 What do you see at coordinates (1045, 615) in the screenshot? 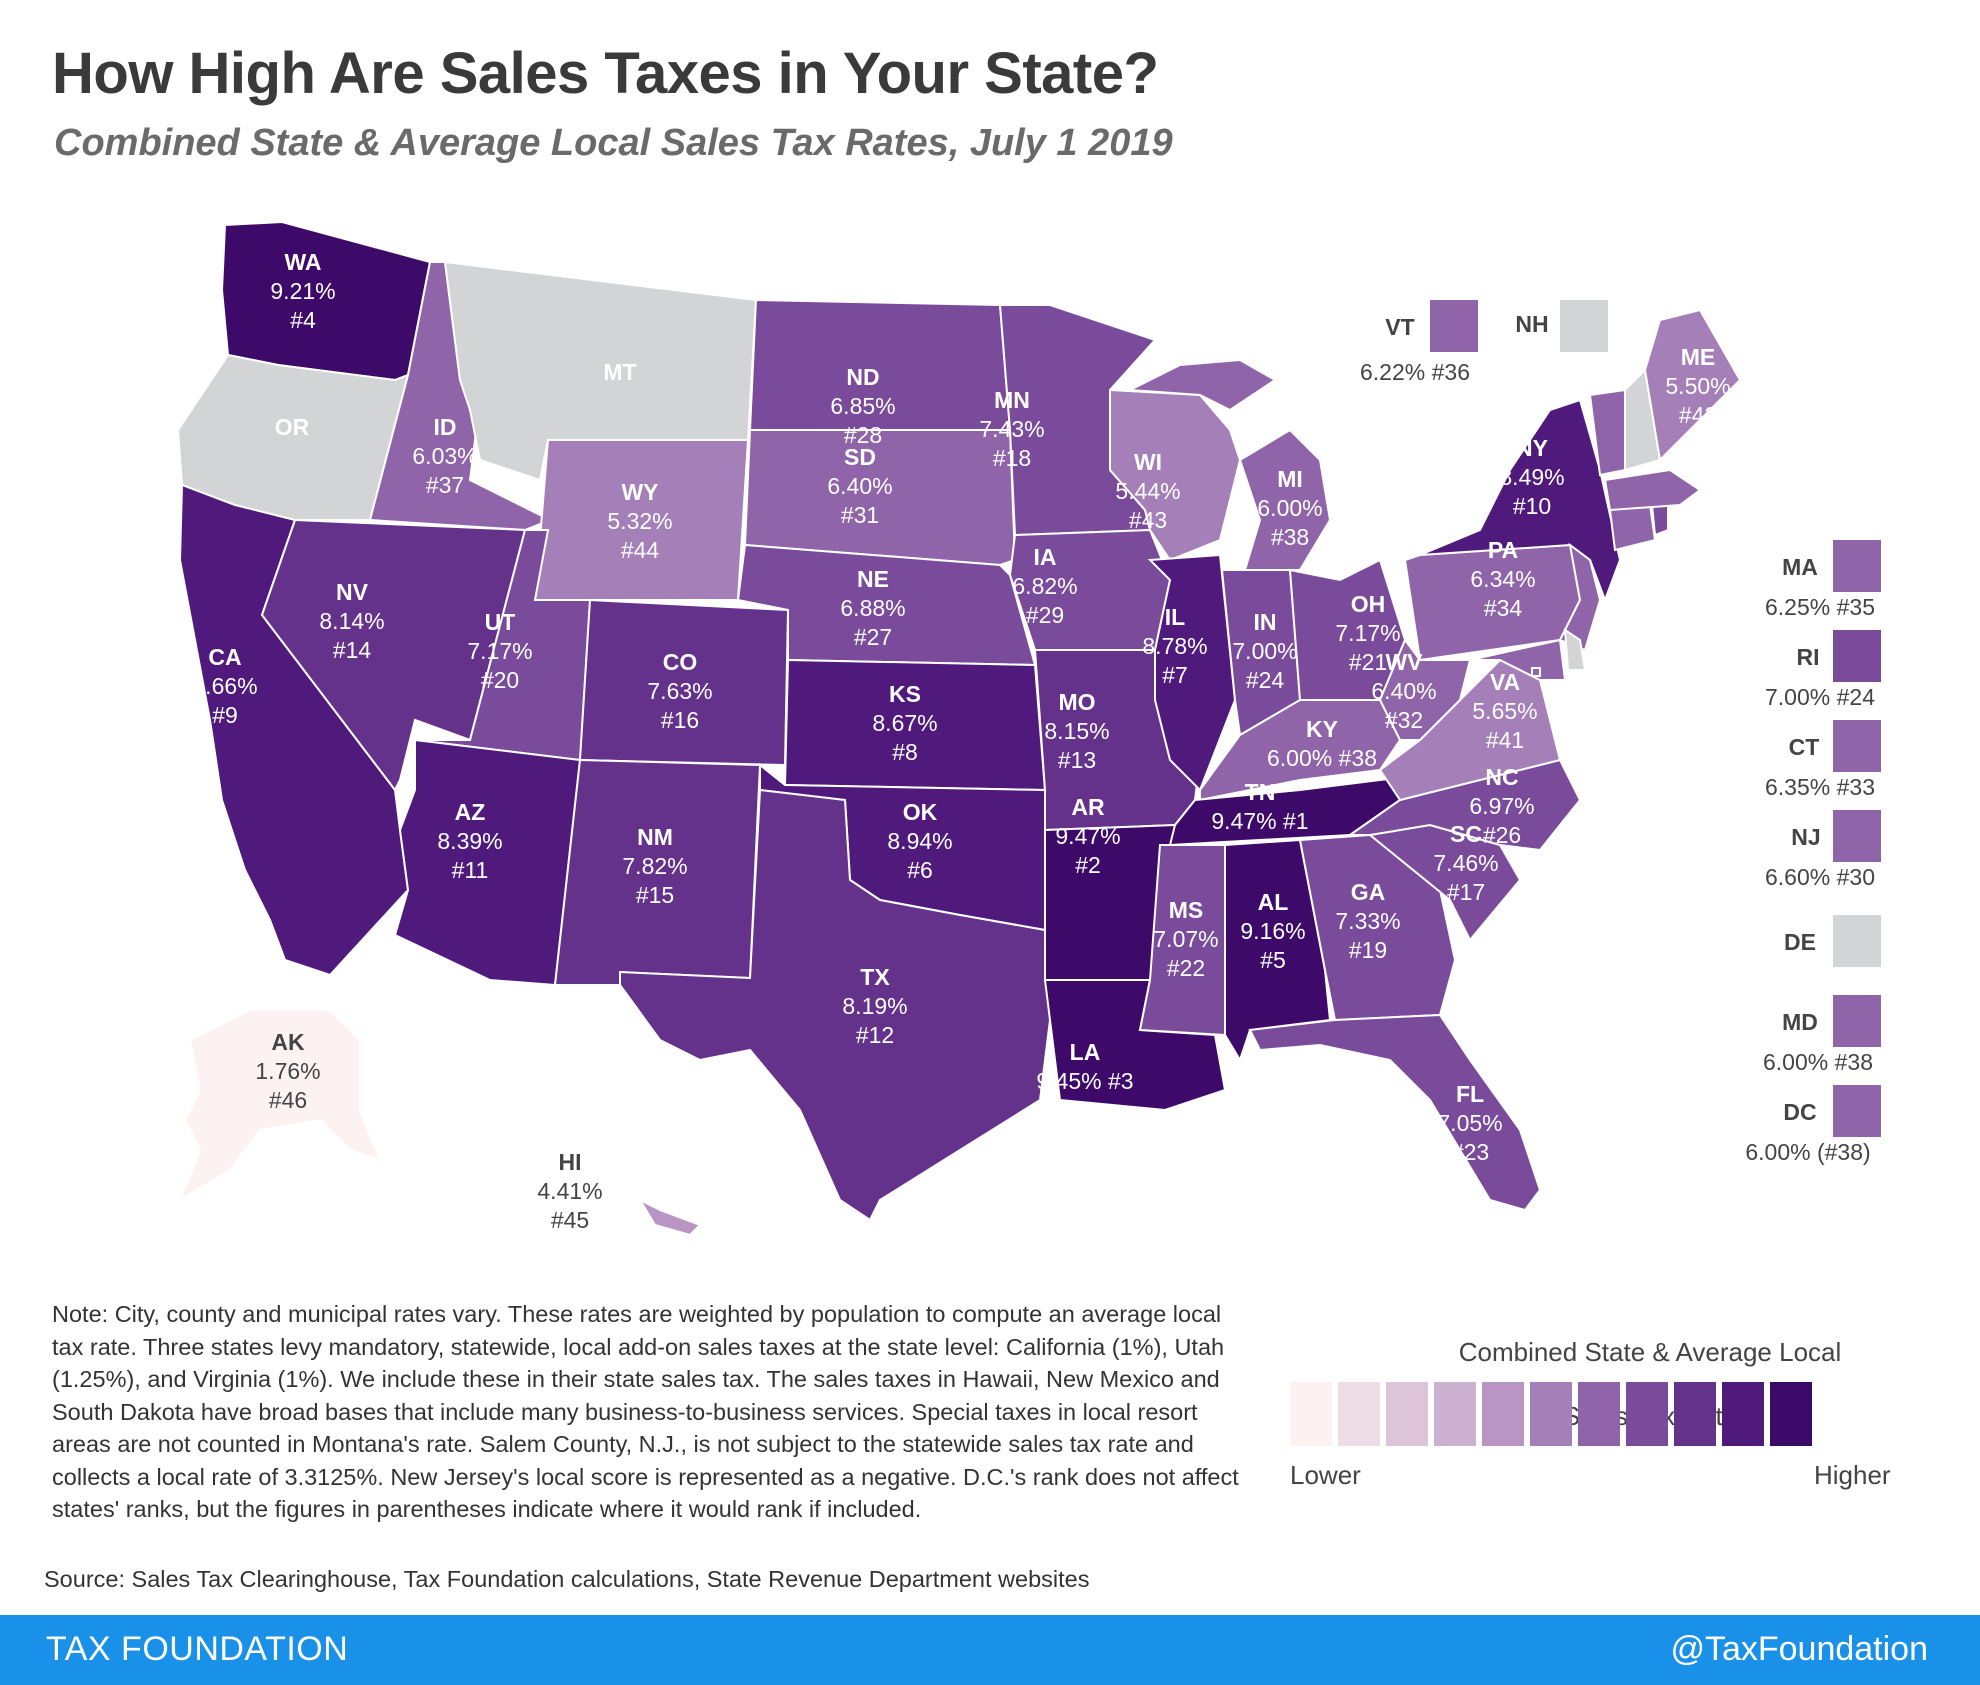
I see `state-rank-ia: #29` at bounding box center [1045, 615].